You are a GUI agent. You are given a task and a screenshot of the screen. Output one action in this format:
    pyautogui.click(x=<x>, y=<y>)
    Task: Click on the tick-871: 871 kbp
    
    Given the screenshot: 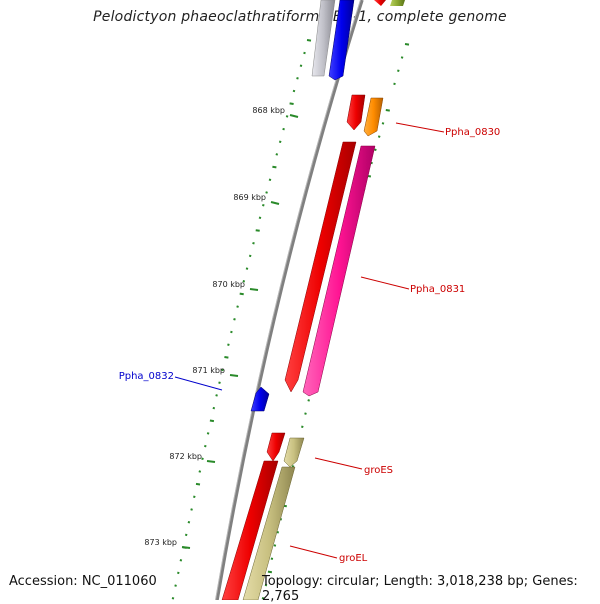 What is the action you would take?
    pyautogui.click(x=208, y=370)
    